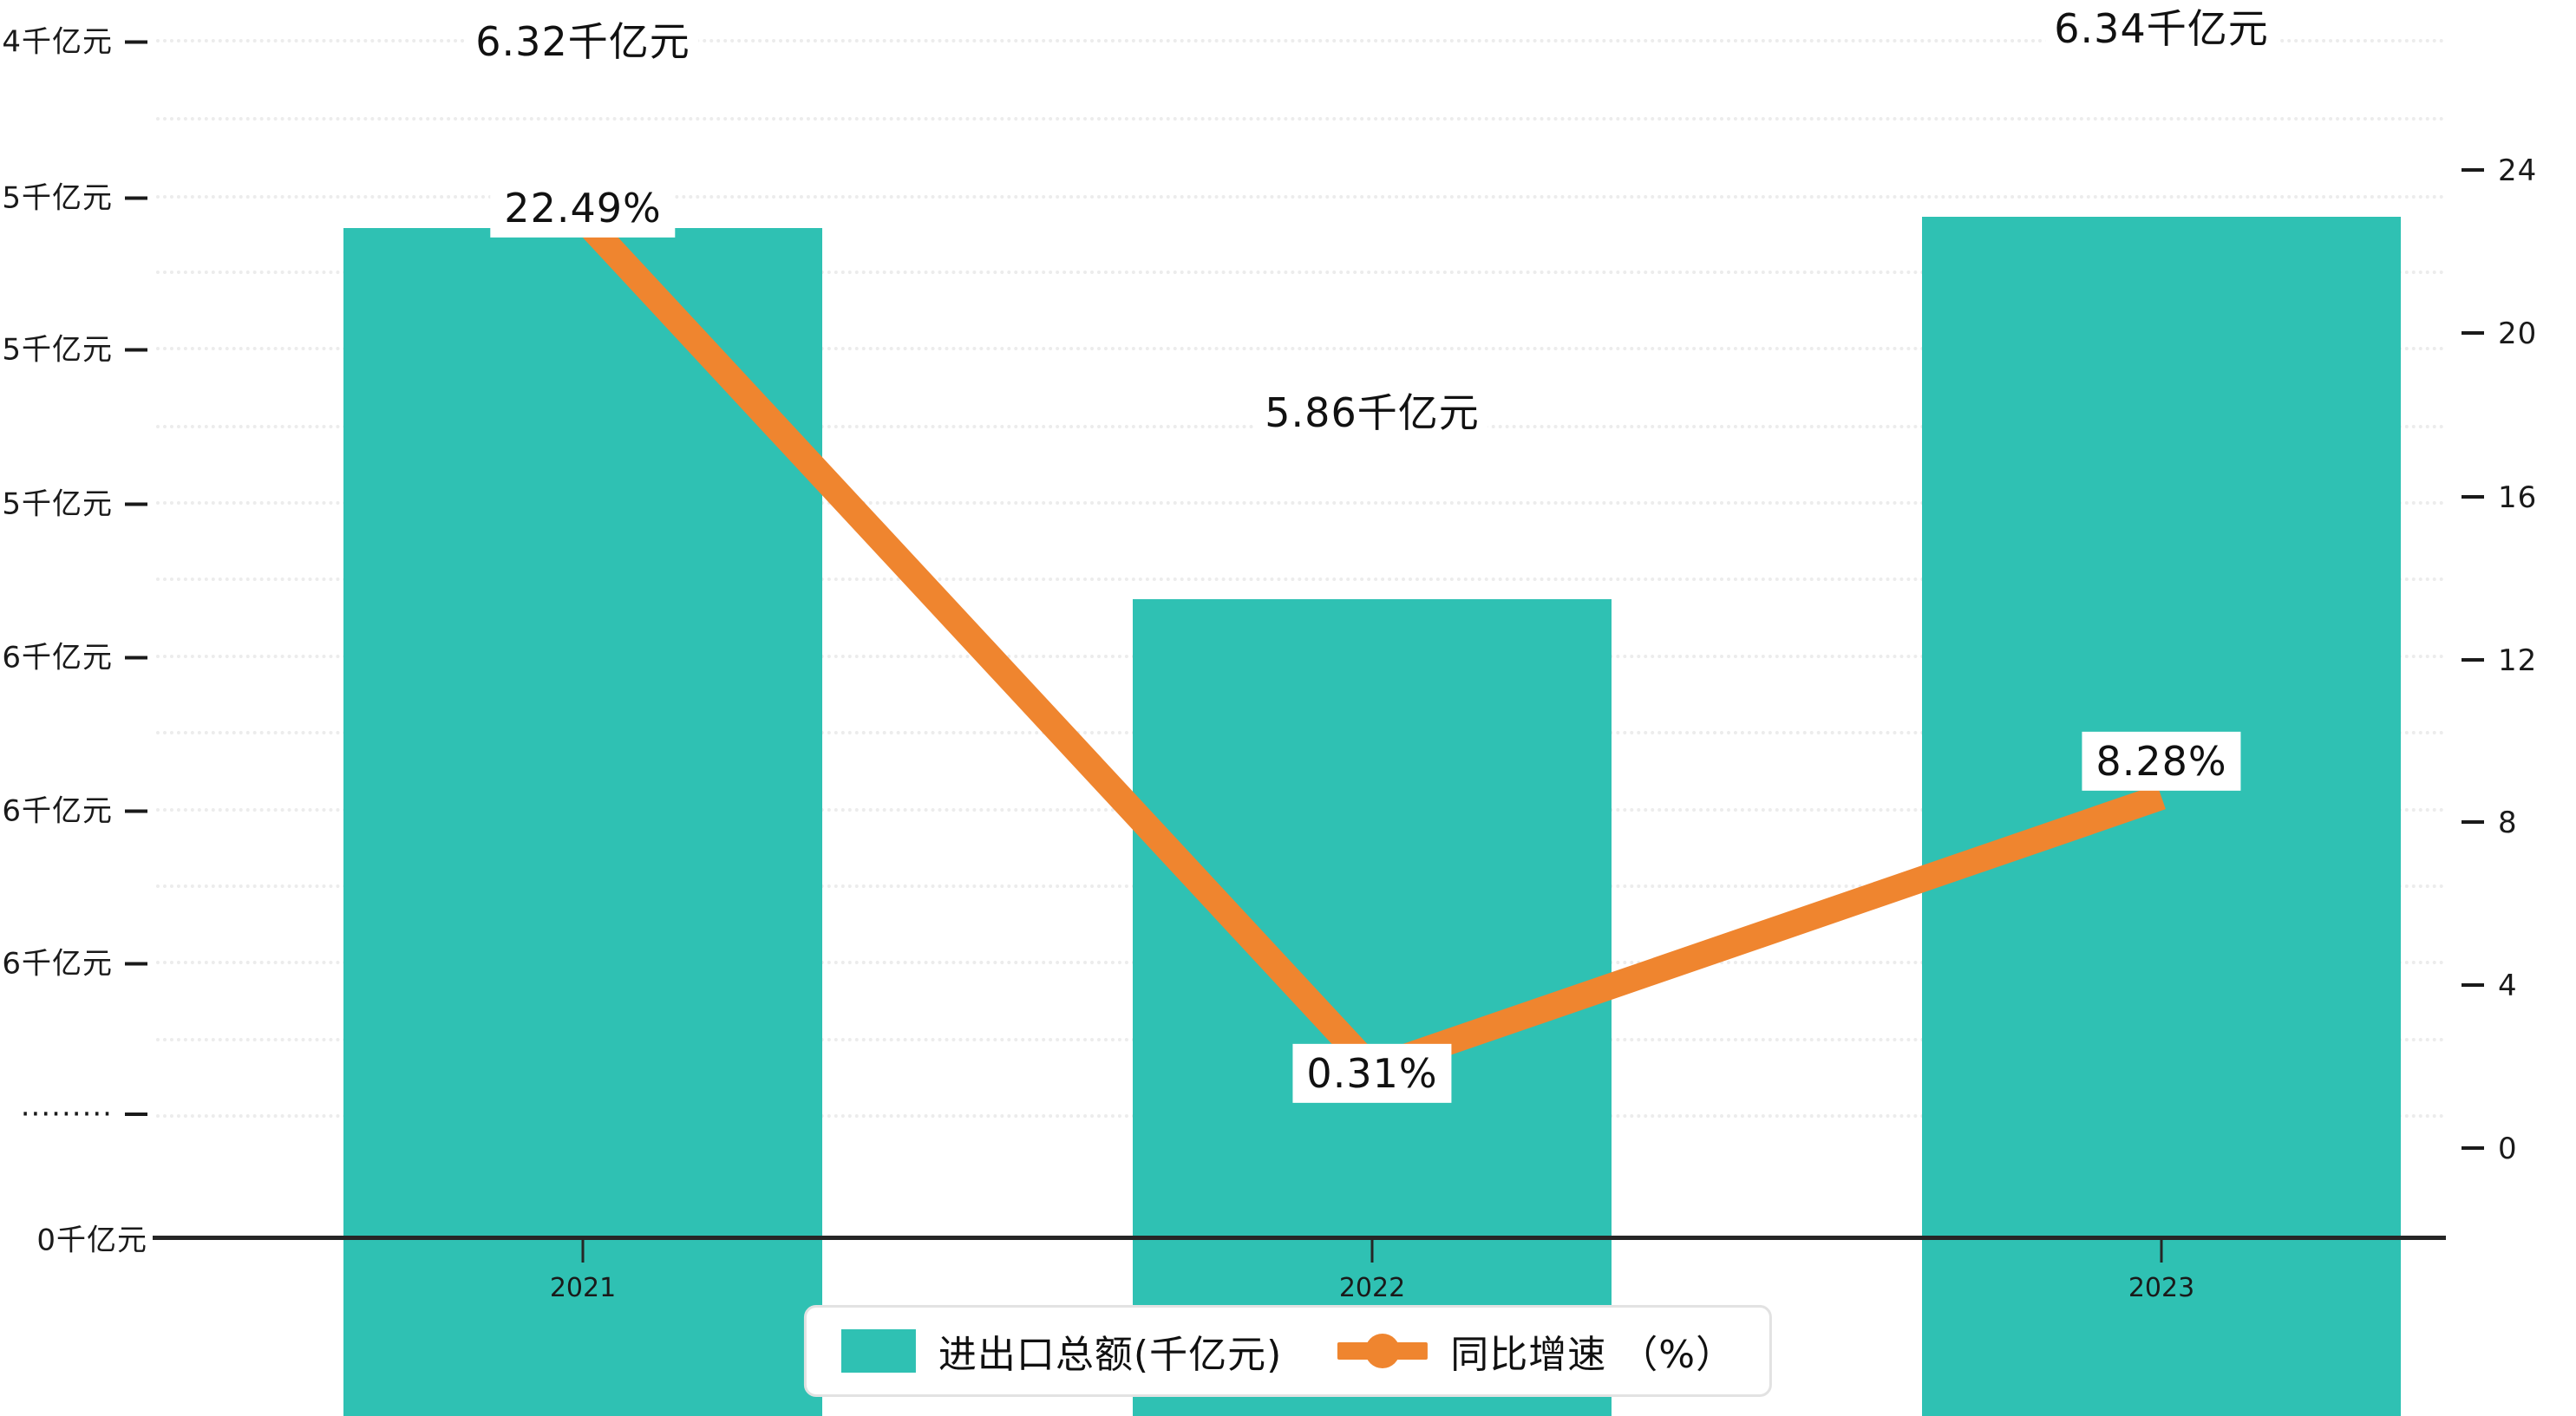 Image resolution: width=2576 pixels, height=1416 pixels. I want to click on y-axis-left-tick-6: 5.76千亿元, so click(73, 961).